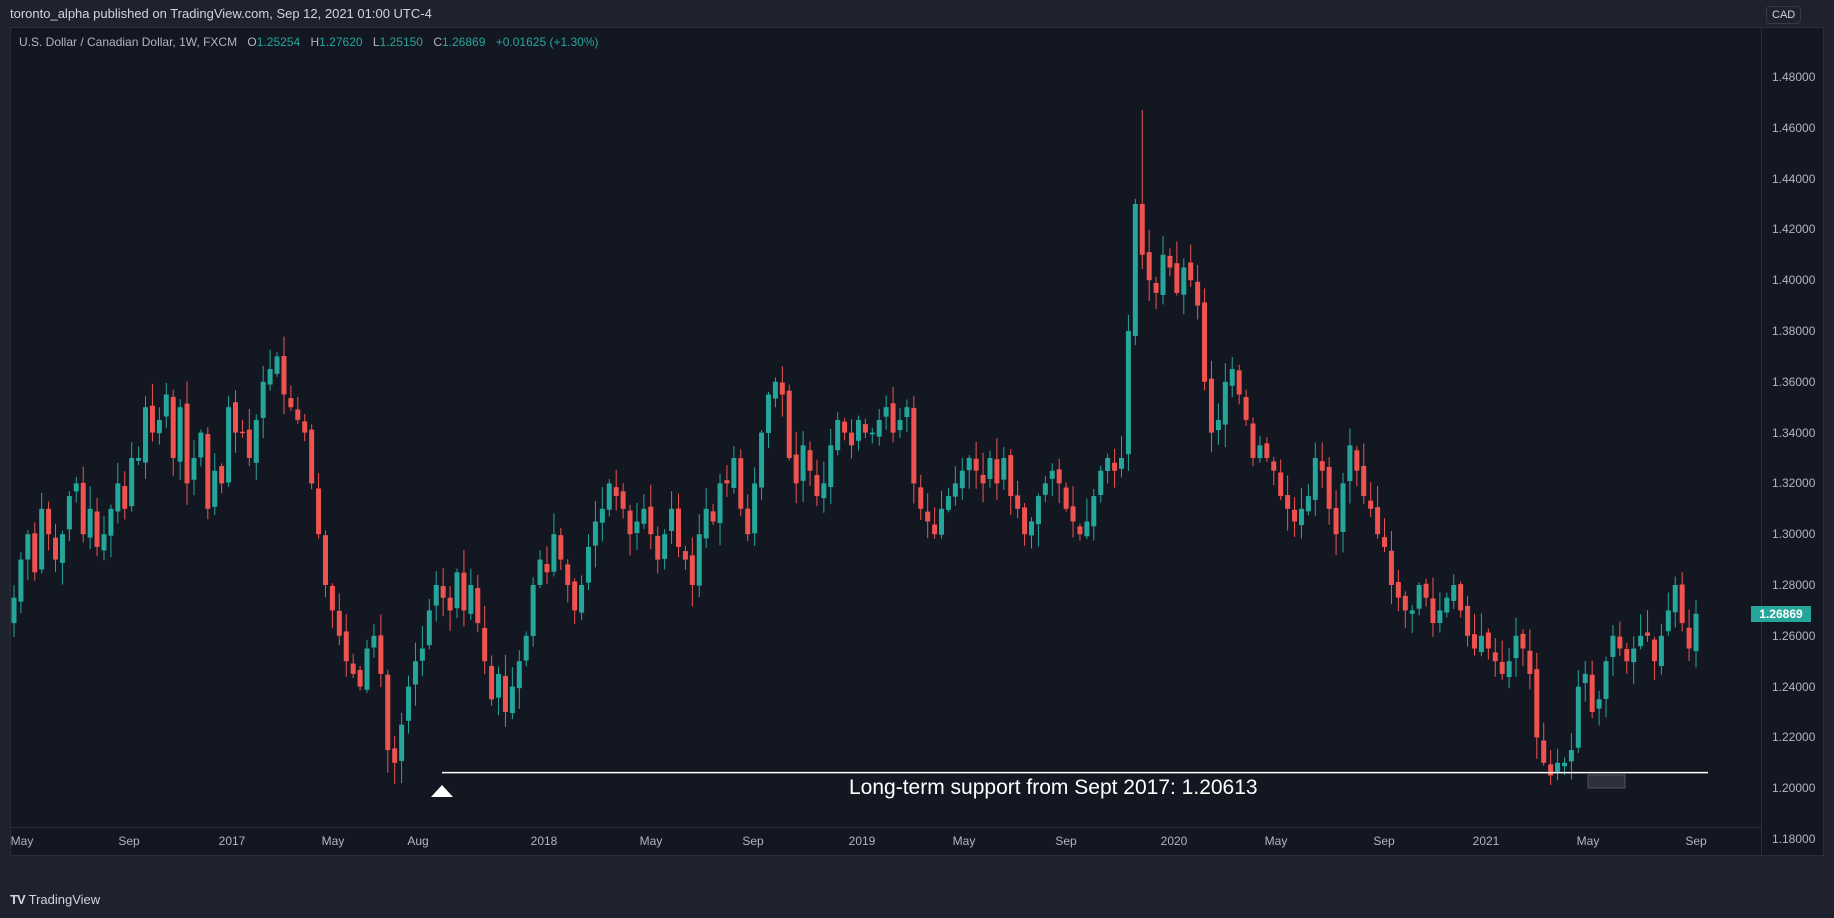  I want to click on close-value: 1.26869, so click(464, 42).